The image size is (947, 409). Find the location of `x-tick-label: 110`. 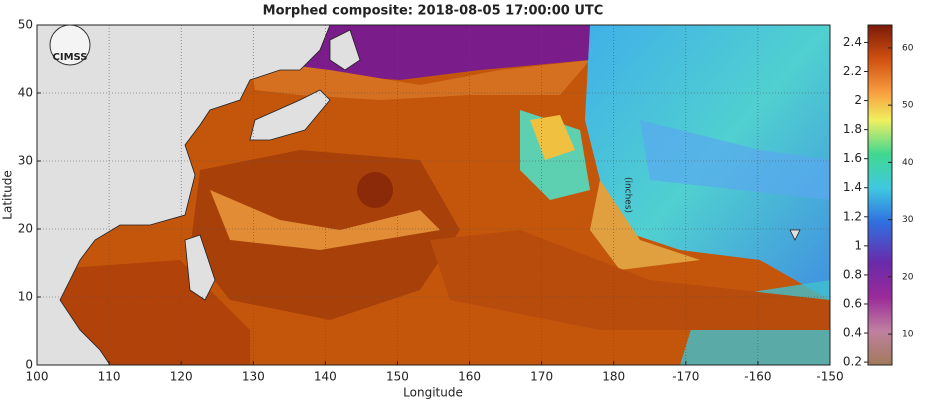

x-tick-label: 110 is located at coordinates (109, 377).